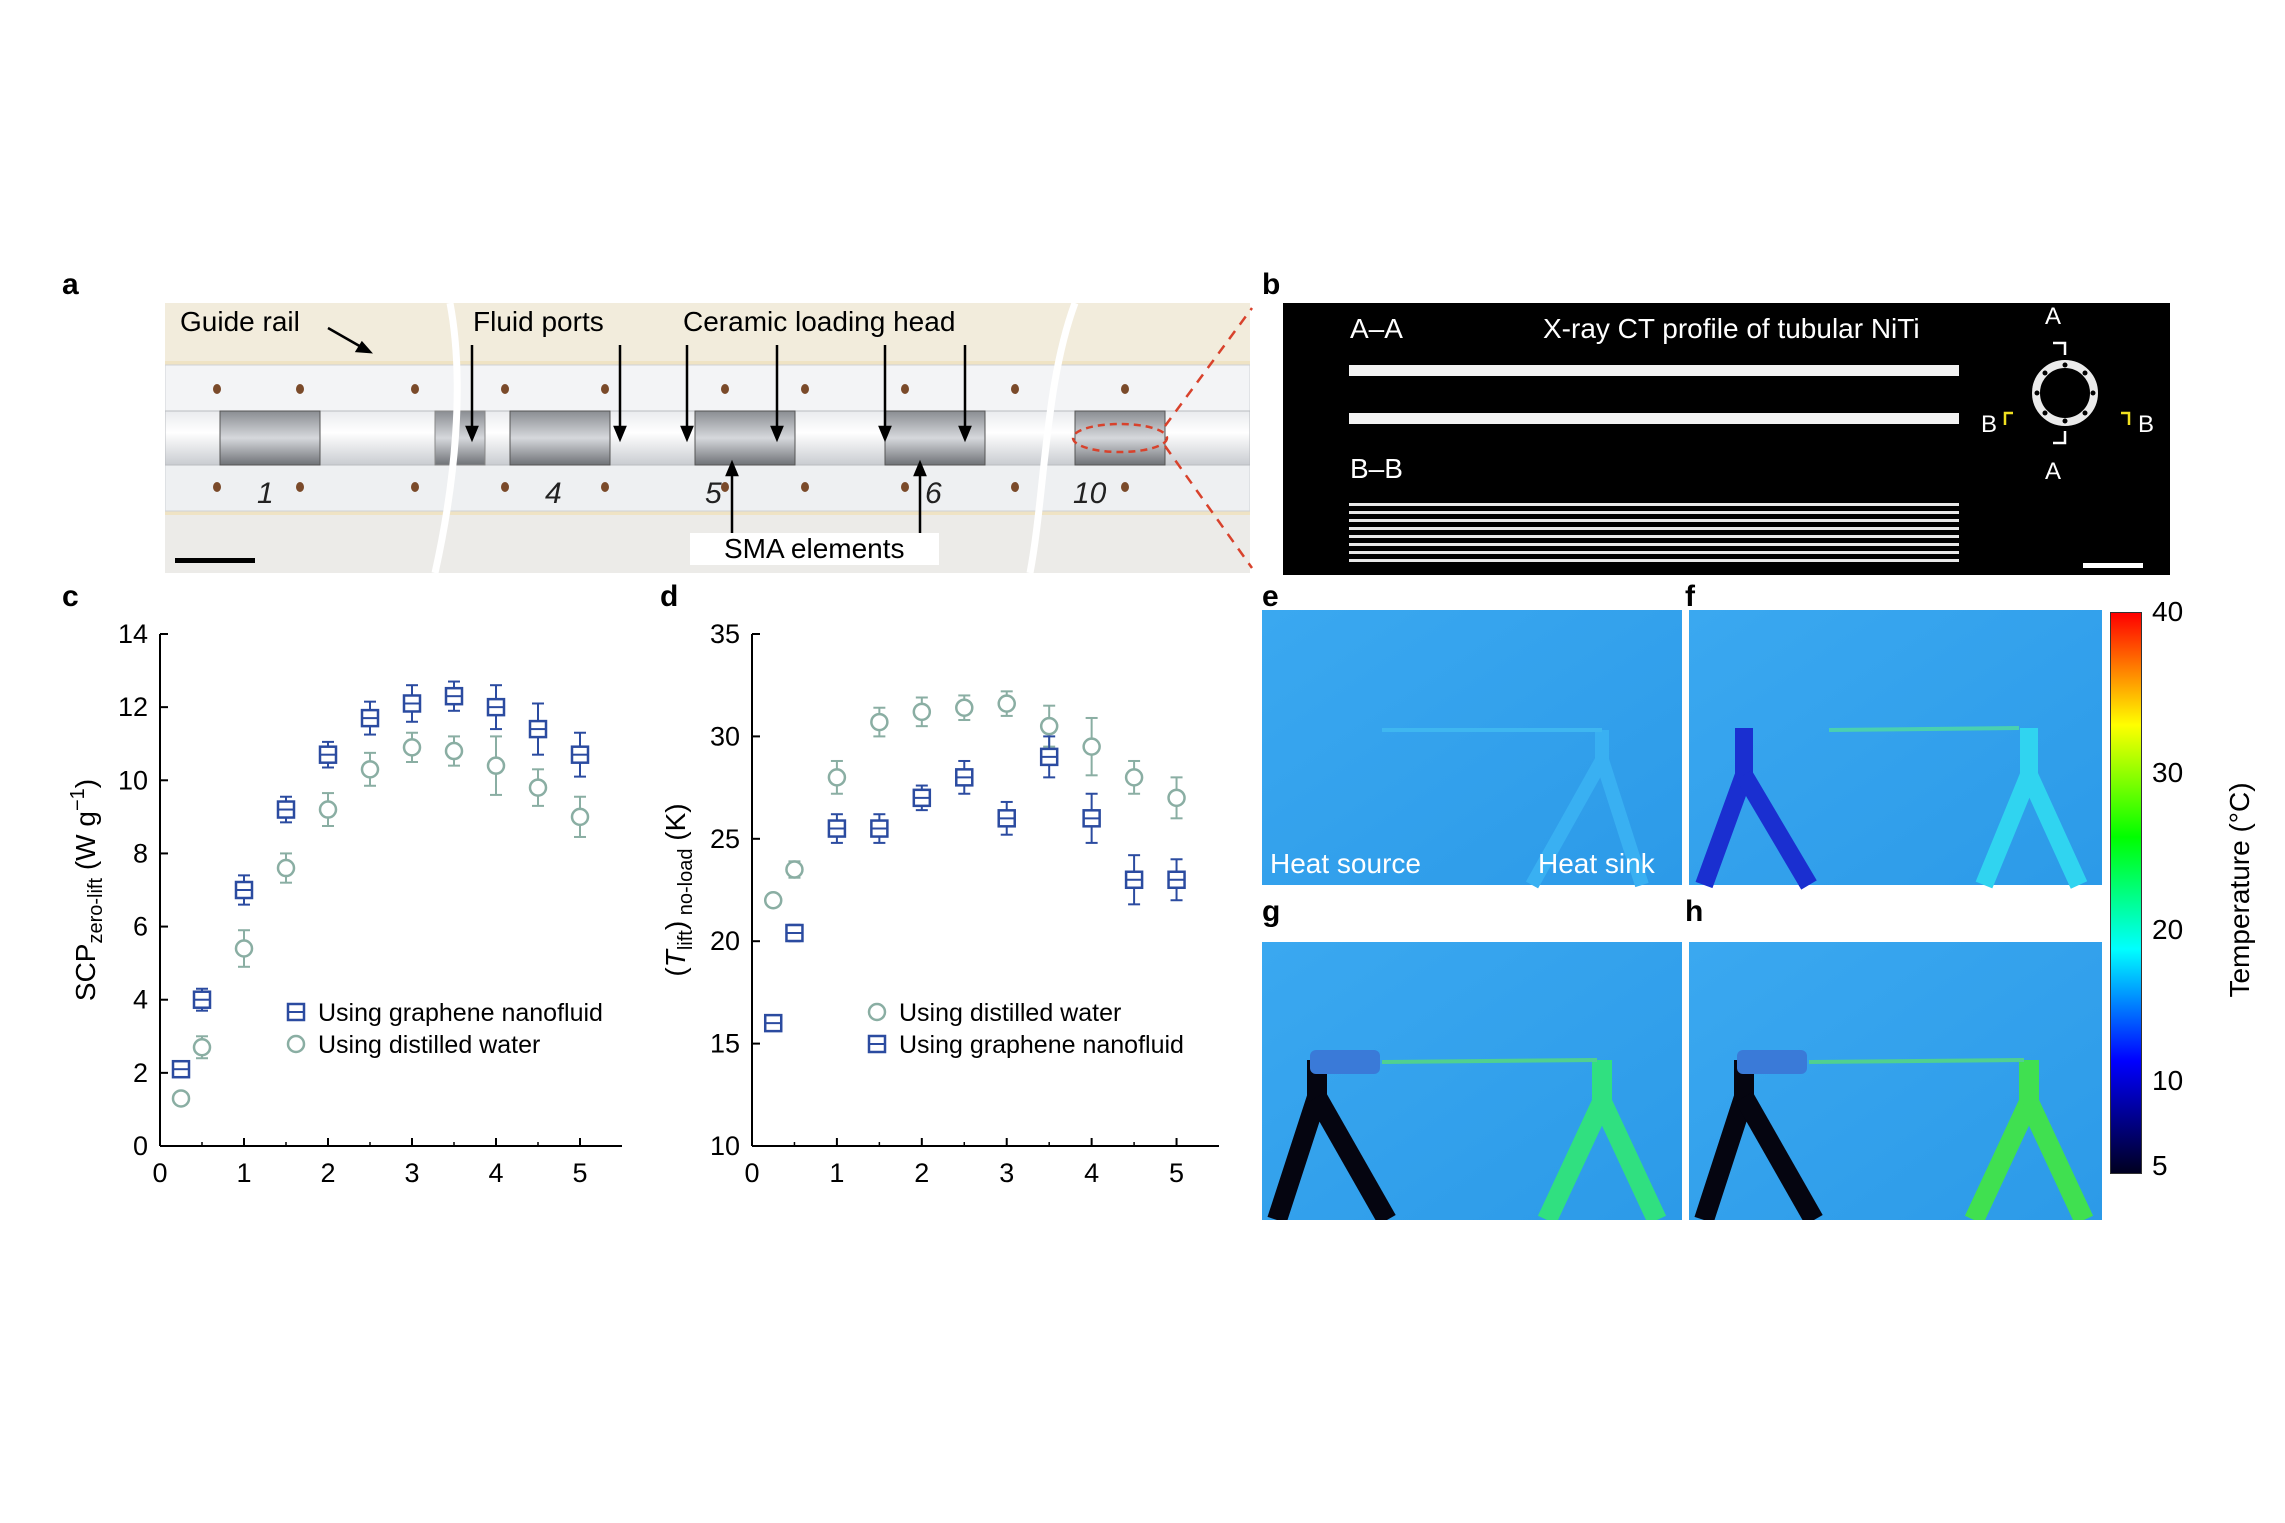 This screenshot has height=1523, width=2285. What do you see at coordinates (707, 438) in the screenshot?
I see `device-photo: 1 4 5 6 10` at bounding box center [707, 438].